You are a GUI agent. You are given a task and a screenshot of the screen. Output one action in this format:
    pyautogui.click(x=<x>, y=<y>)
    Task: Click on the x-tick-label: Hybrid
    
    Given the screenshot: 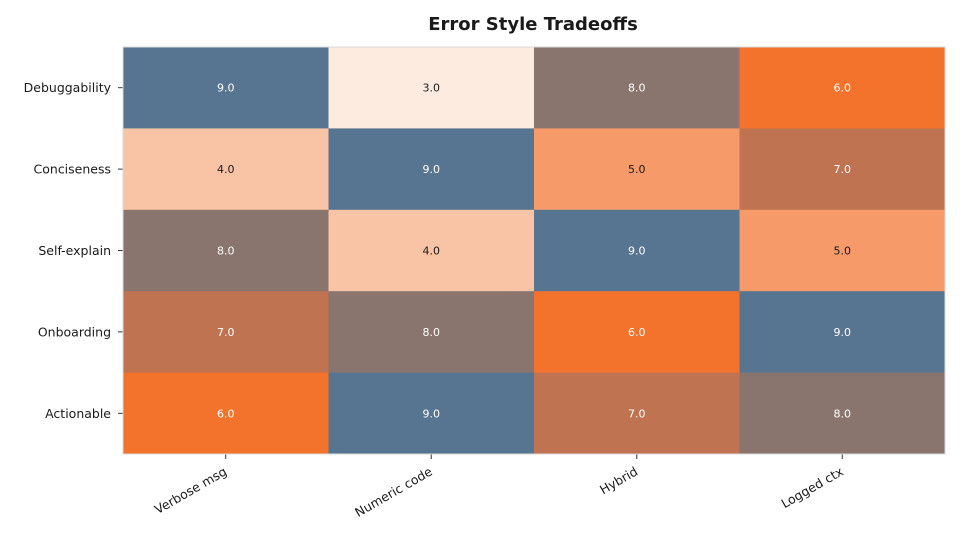 What is the action you would take?
    pyautogui.click(x=618, y=481)
    